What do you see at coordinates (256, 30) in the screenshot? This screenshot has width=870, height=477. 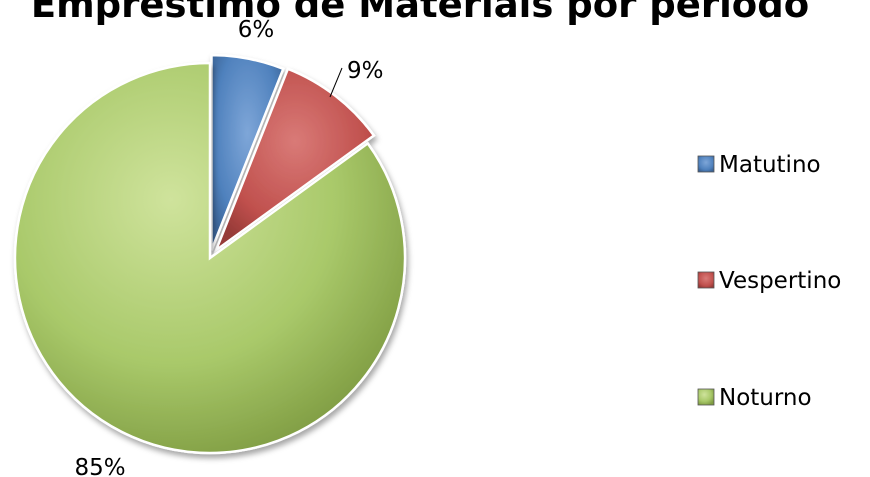 I see `data-label-matutino: 6%` at bounding box center [256, 30].